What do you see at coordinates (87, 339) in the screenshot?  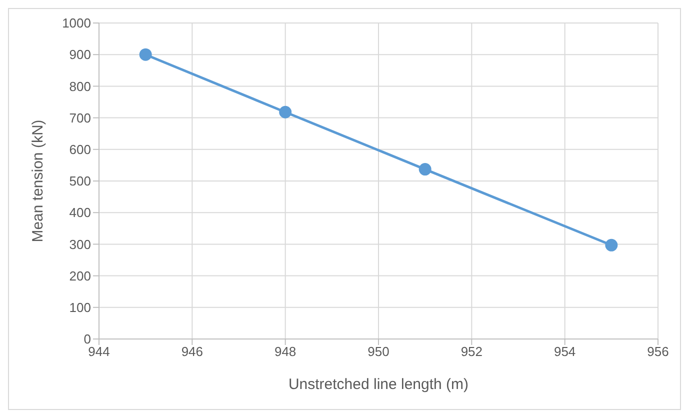 I see `y-tick-label: 0` at bounding box center [87, 339].